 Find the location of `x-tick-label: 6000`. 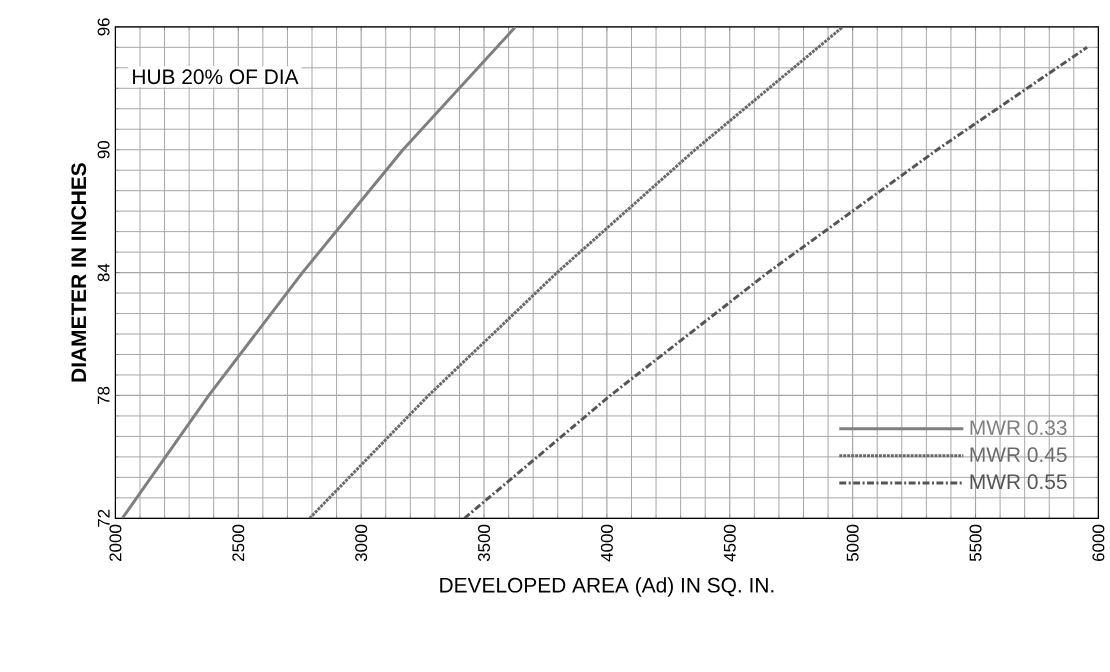

x-tick-label: 6000 is located at coordinates (1098, 543).